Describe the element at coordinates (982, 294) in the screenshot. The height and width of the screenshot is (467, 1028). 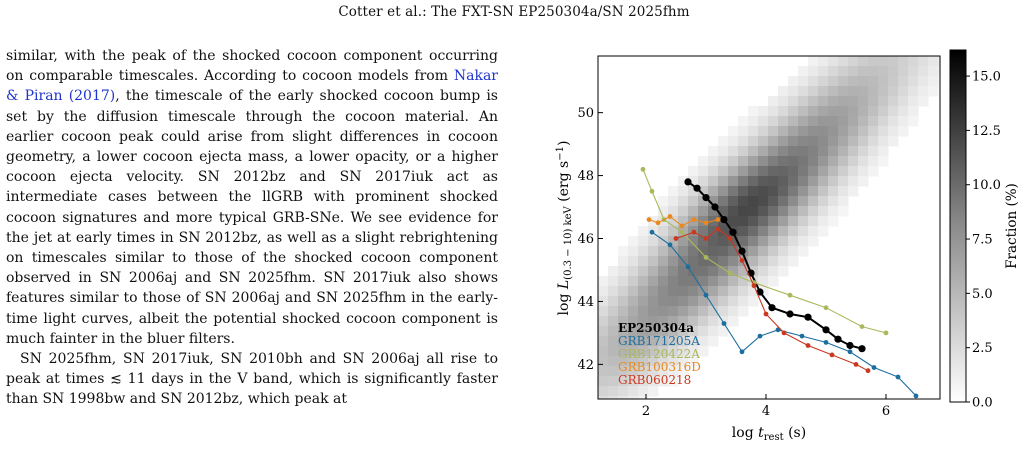
I see `colorbar-tick-label: 5.0` at that location.